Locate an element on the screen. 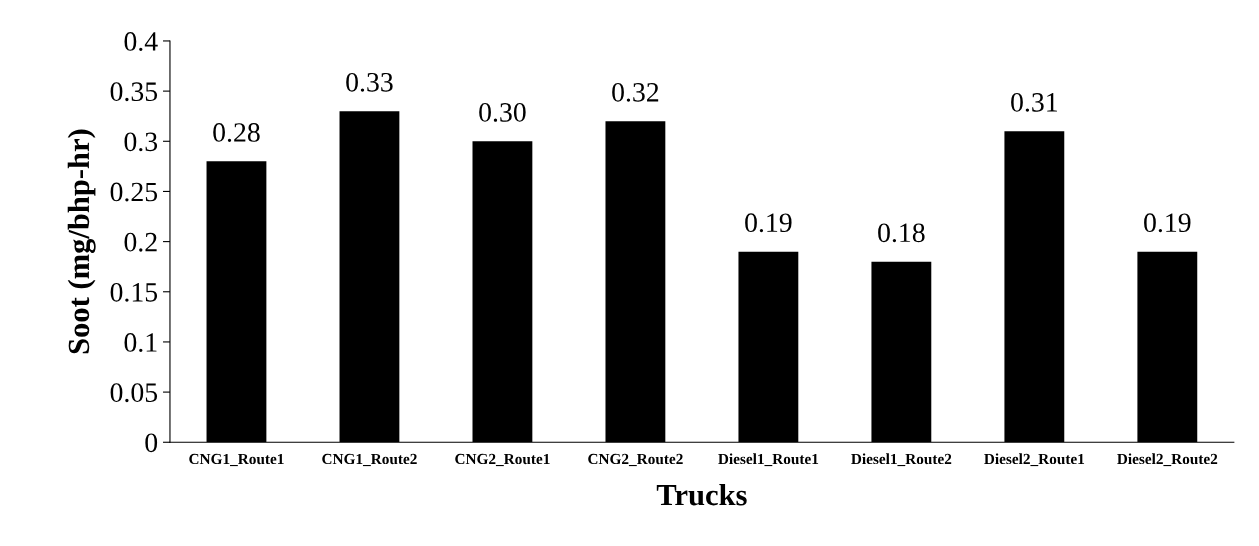 This screenshot has width=1259, height=546. data-label: 0.30 is located at coordinates (502, 112).